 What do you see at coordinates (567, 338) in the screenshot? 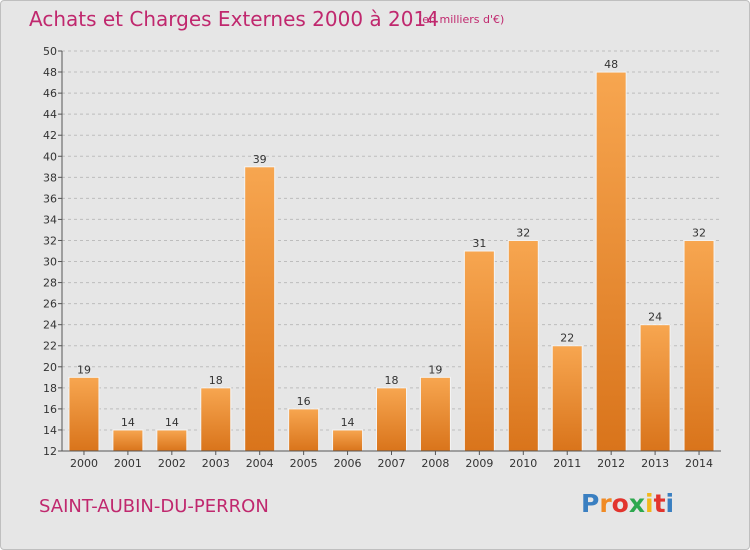
I see `data-label: 22` at bounding box center [567, 338].